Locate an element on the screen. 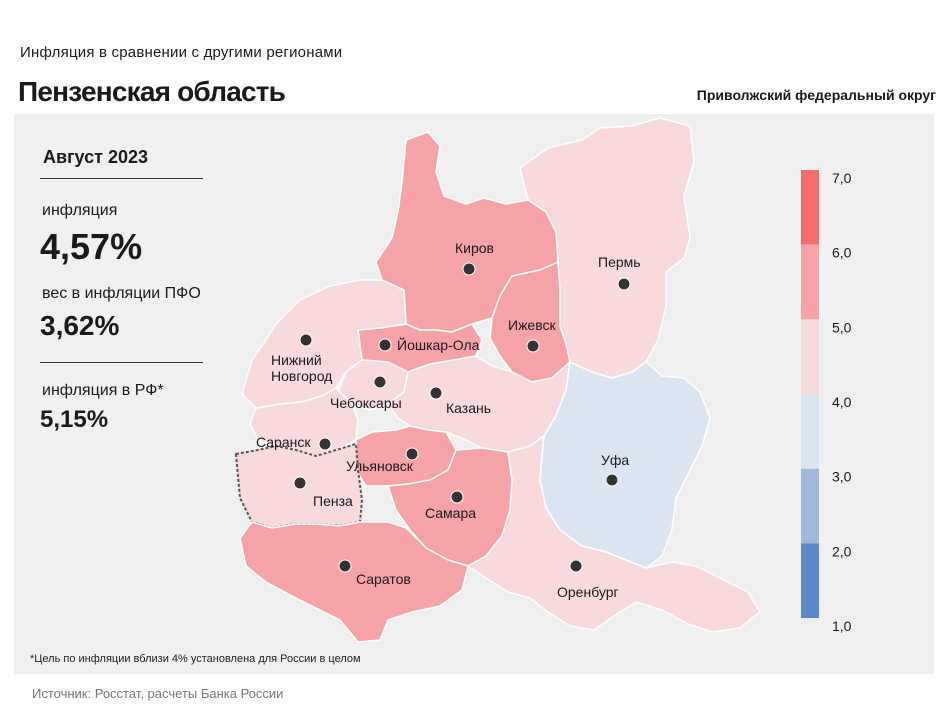  city-label-пермь: Пермь is located at coordinates (619, 262).